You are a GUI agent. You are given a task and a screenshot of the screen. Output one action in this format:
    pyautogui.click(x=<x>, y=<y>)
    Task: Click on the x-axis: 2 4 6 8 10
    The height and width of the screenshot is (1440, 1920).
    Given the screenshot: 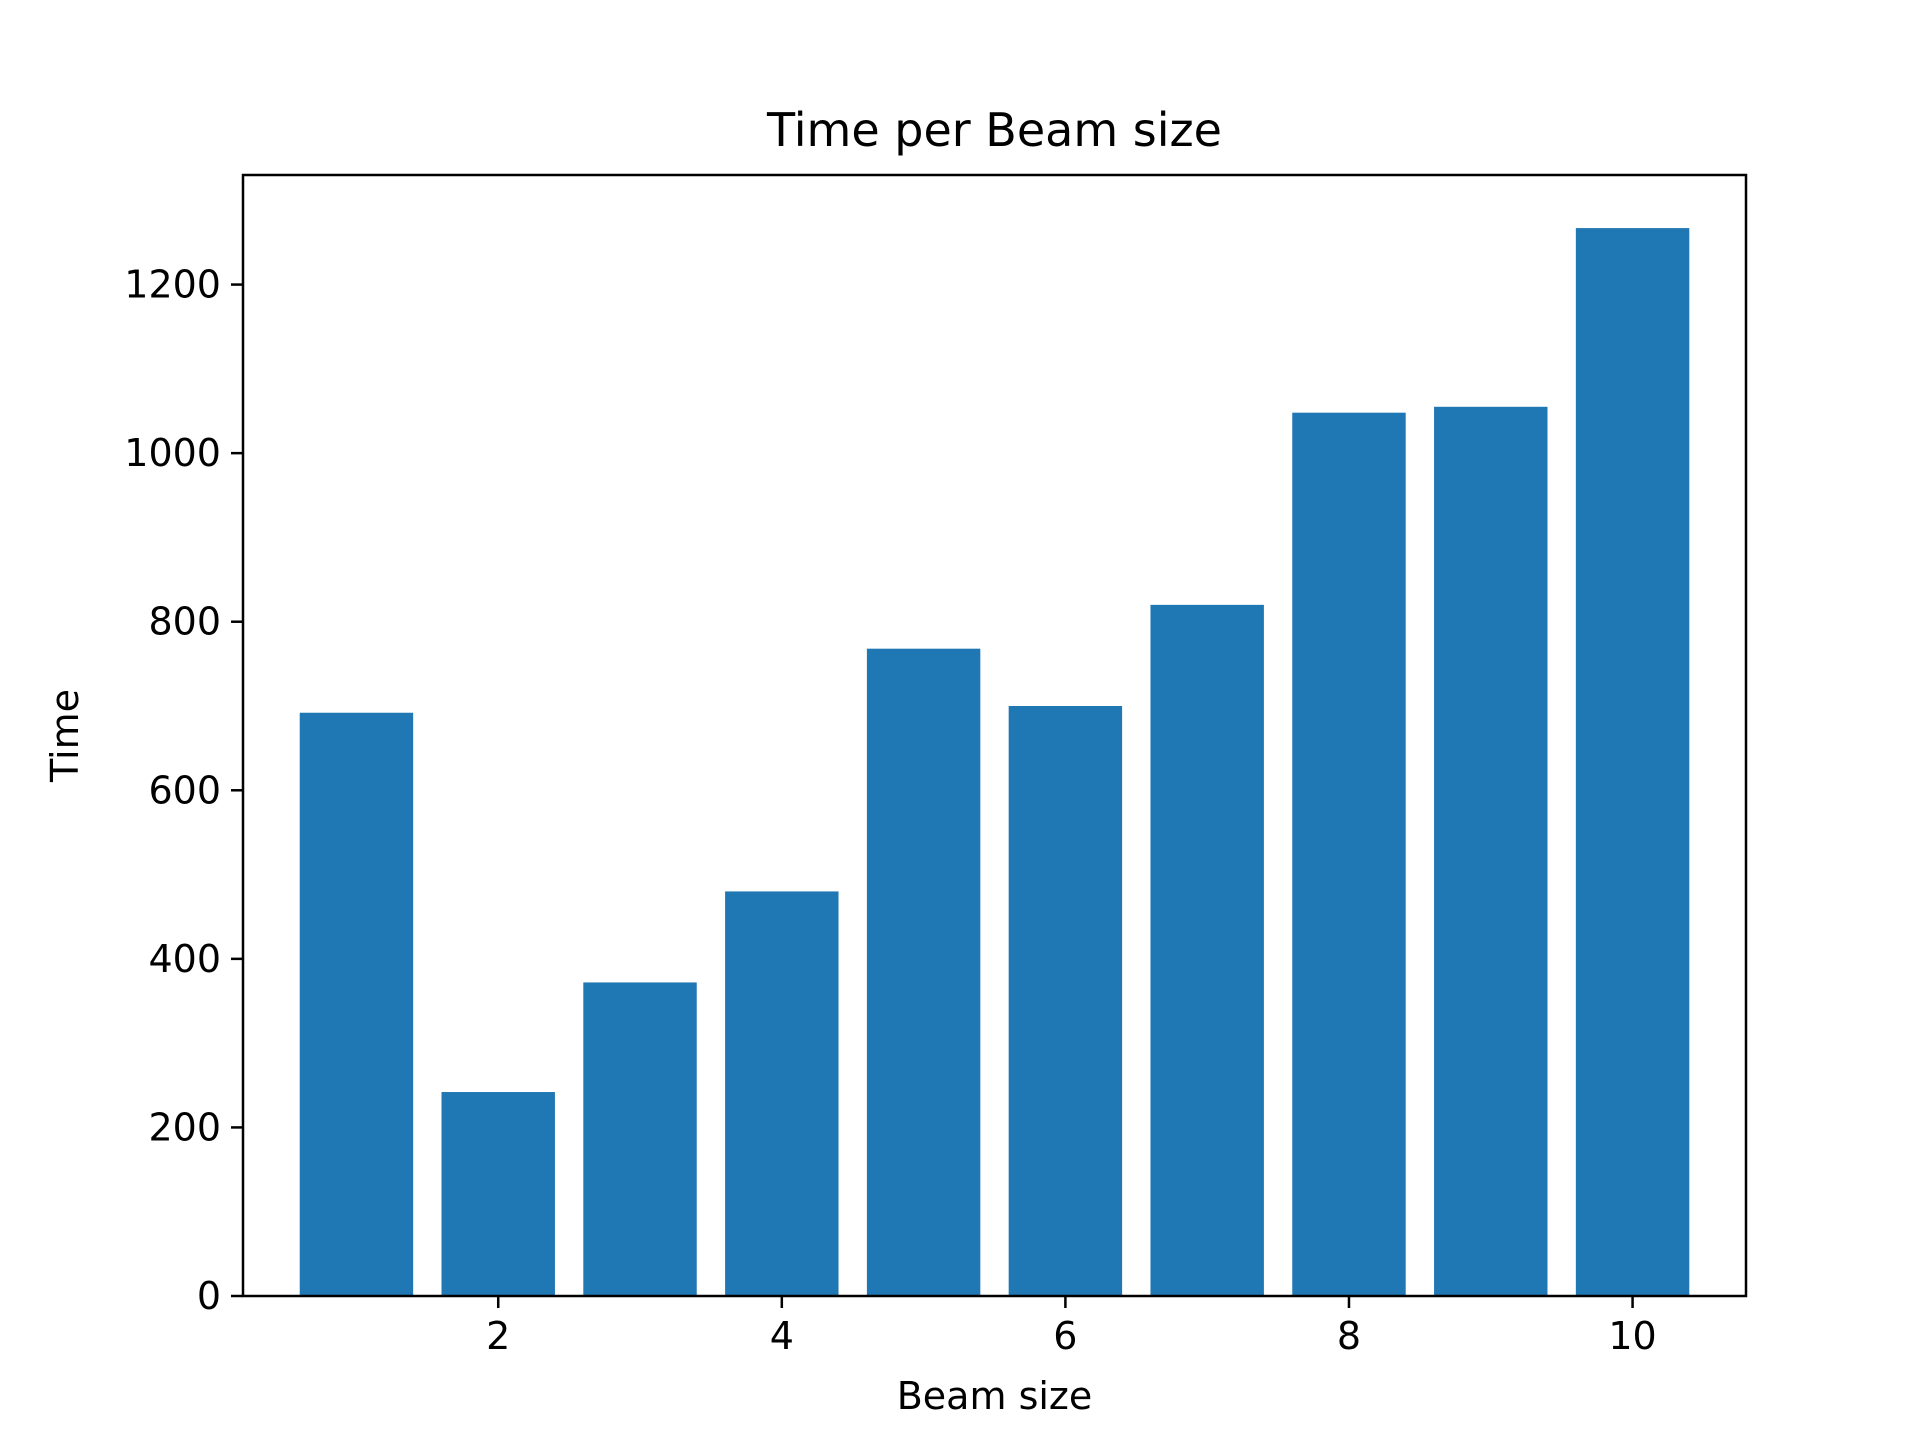 What is the action you would take?
    pyautogui.click(x=1071, y=1327)
    